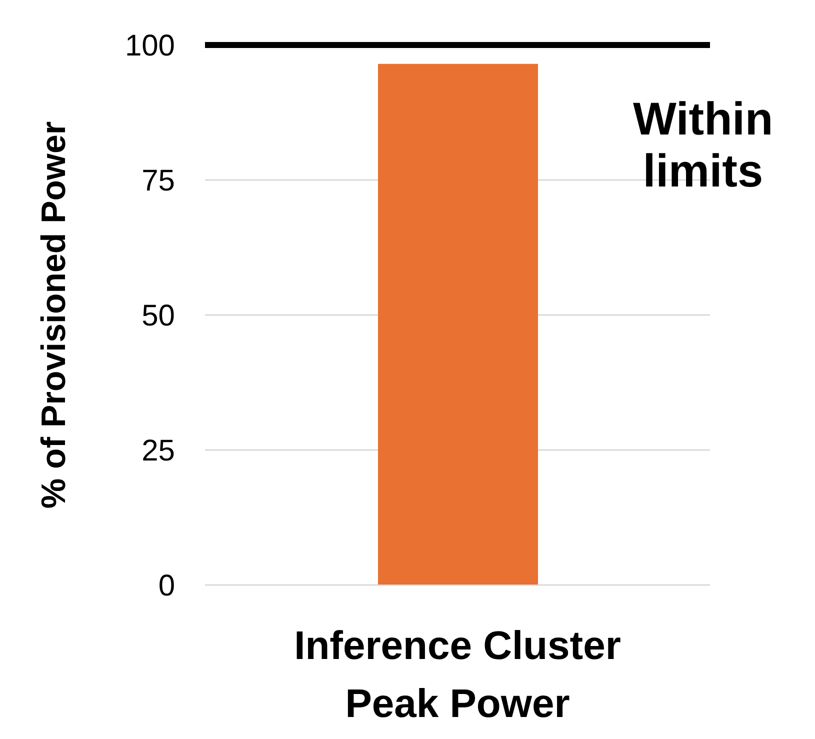 Image resolution: width=815 pixels, height=739 pixels. Describe the element at coordinates (149, 46) in the screenshot. I see `y-tick-label: 100` at that location.